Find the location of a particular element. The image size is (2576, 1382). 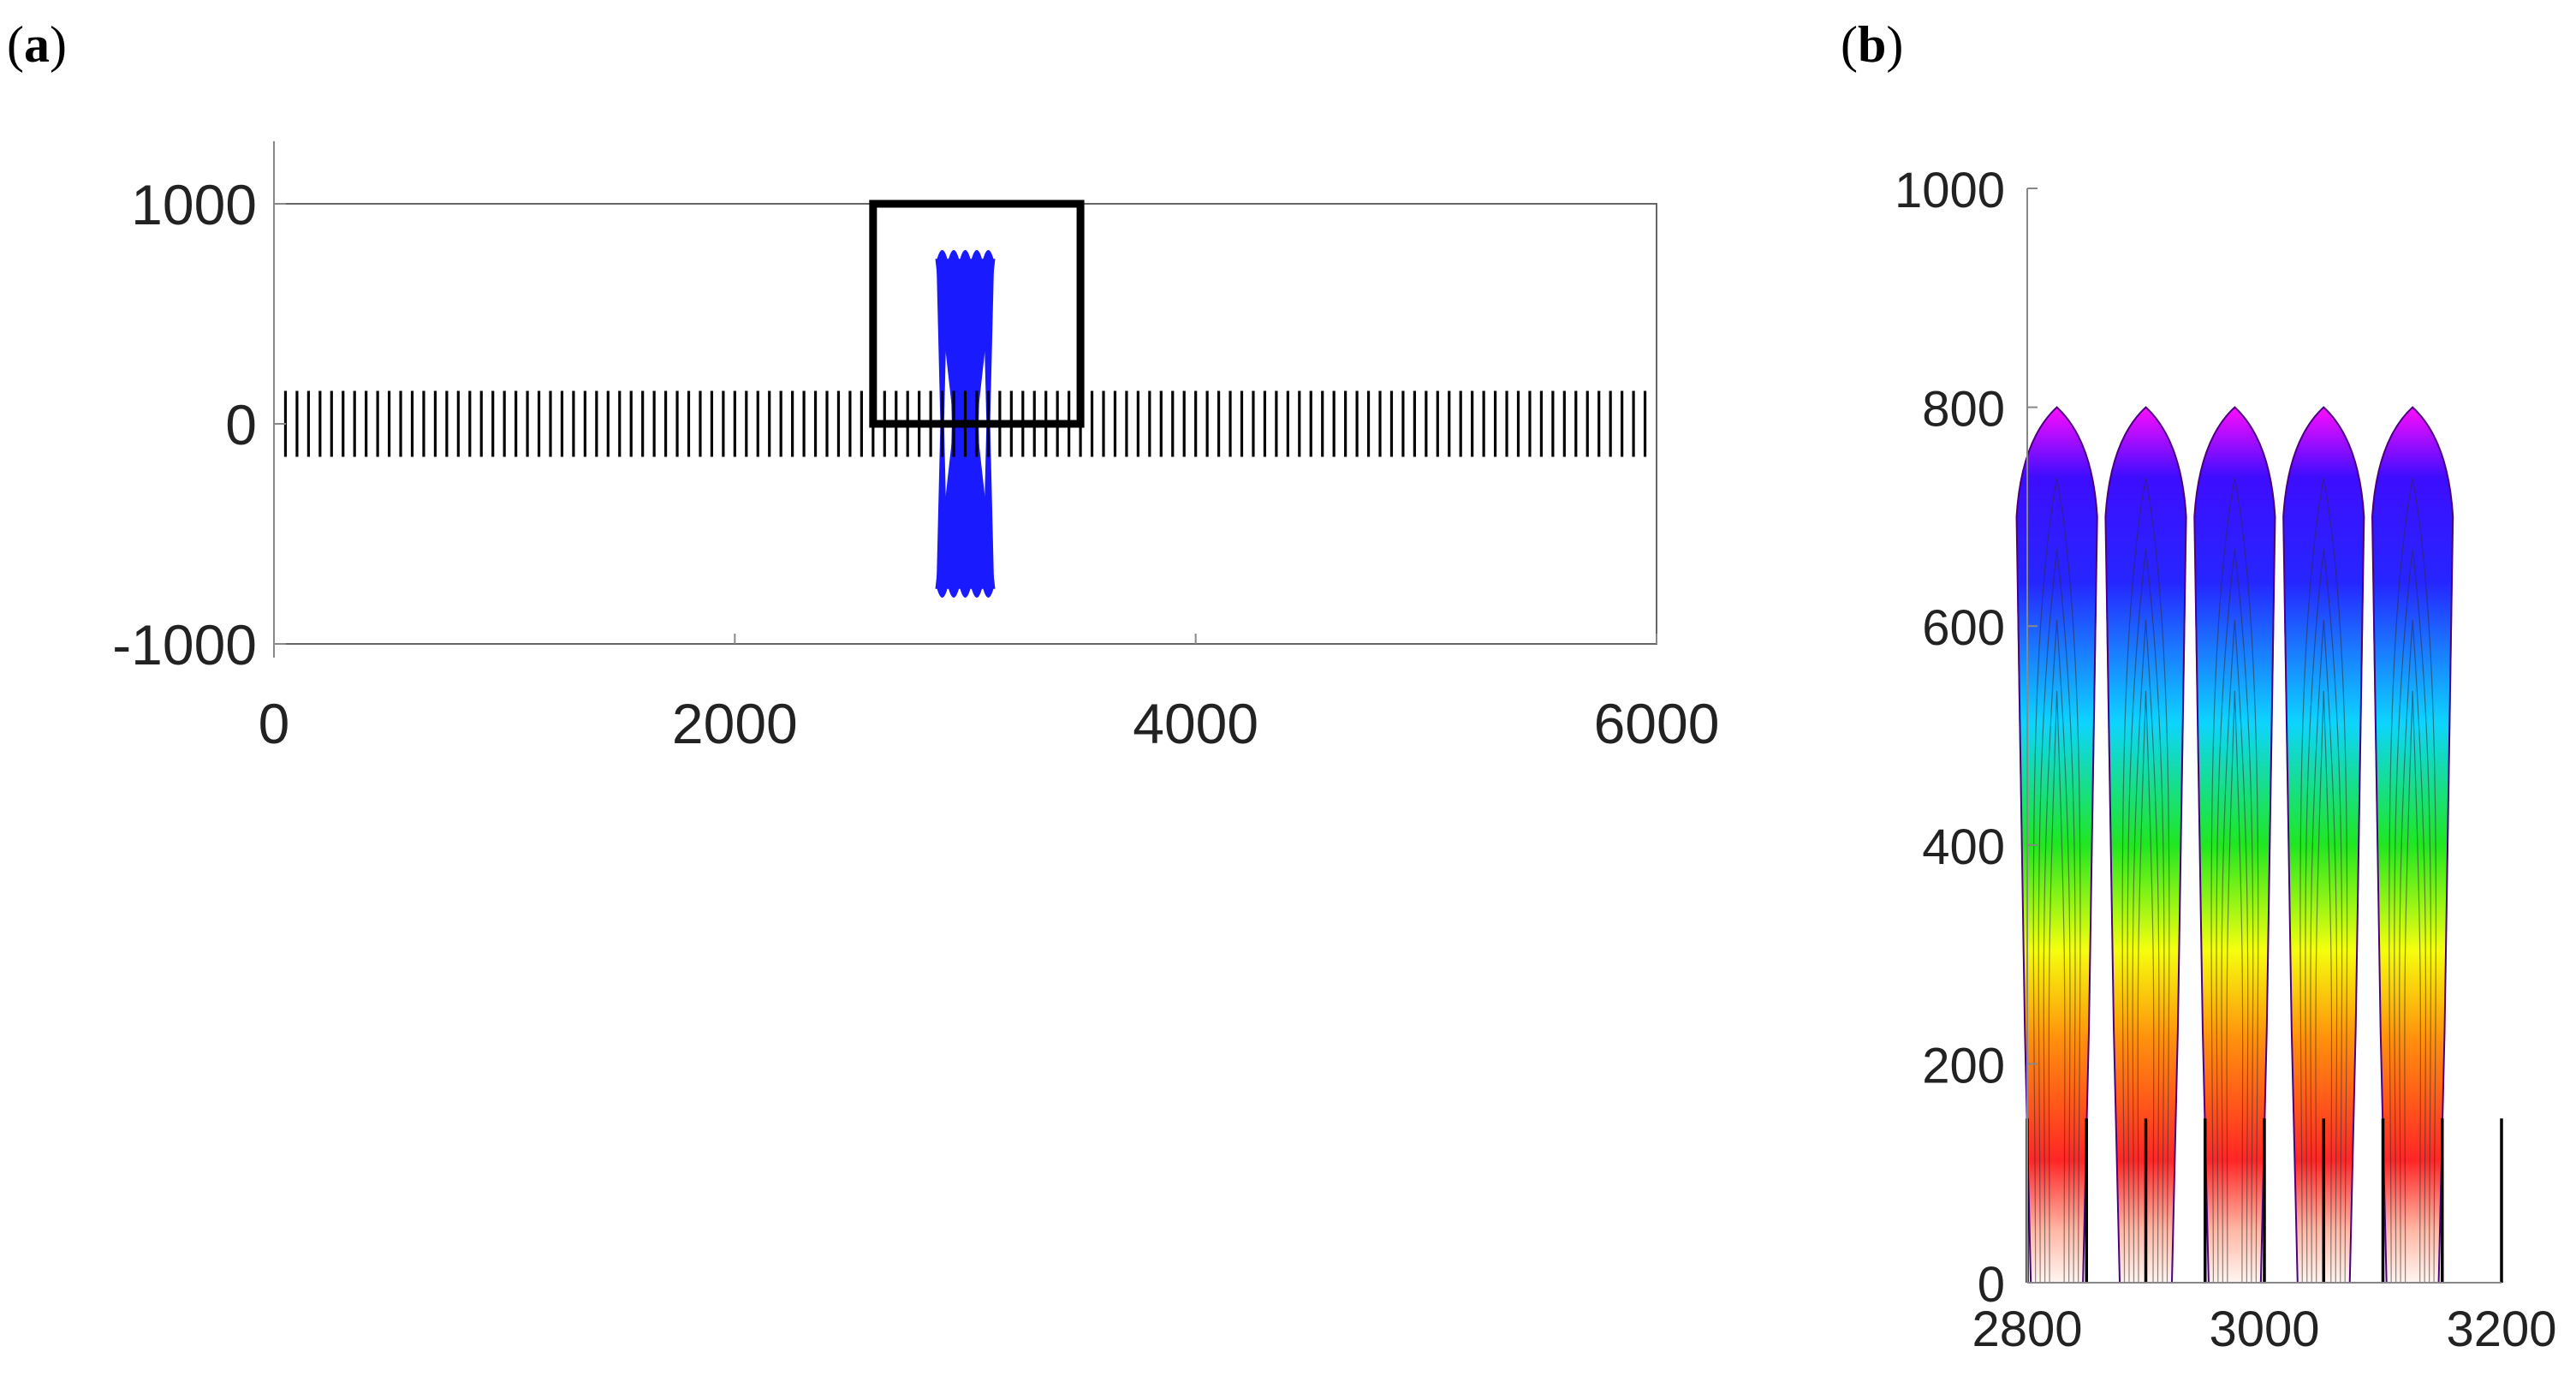

panel-label-a: (a) is located at coordinates (37, 44).